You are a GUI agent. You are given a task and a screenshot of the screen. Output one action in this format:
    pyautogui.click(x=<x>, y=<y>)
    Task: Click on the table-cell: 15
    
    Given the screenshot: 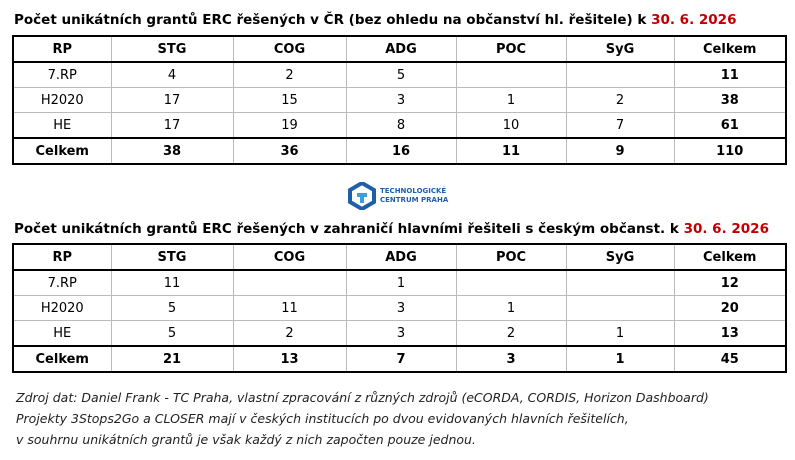 What is the action you would take?
    pyautogui.click(x=289, y=100)
    